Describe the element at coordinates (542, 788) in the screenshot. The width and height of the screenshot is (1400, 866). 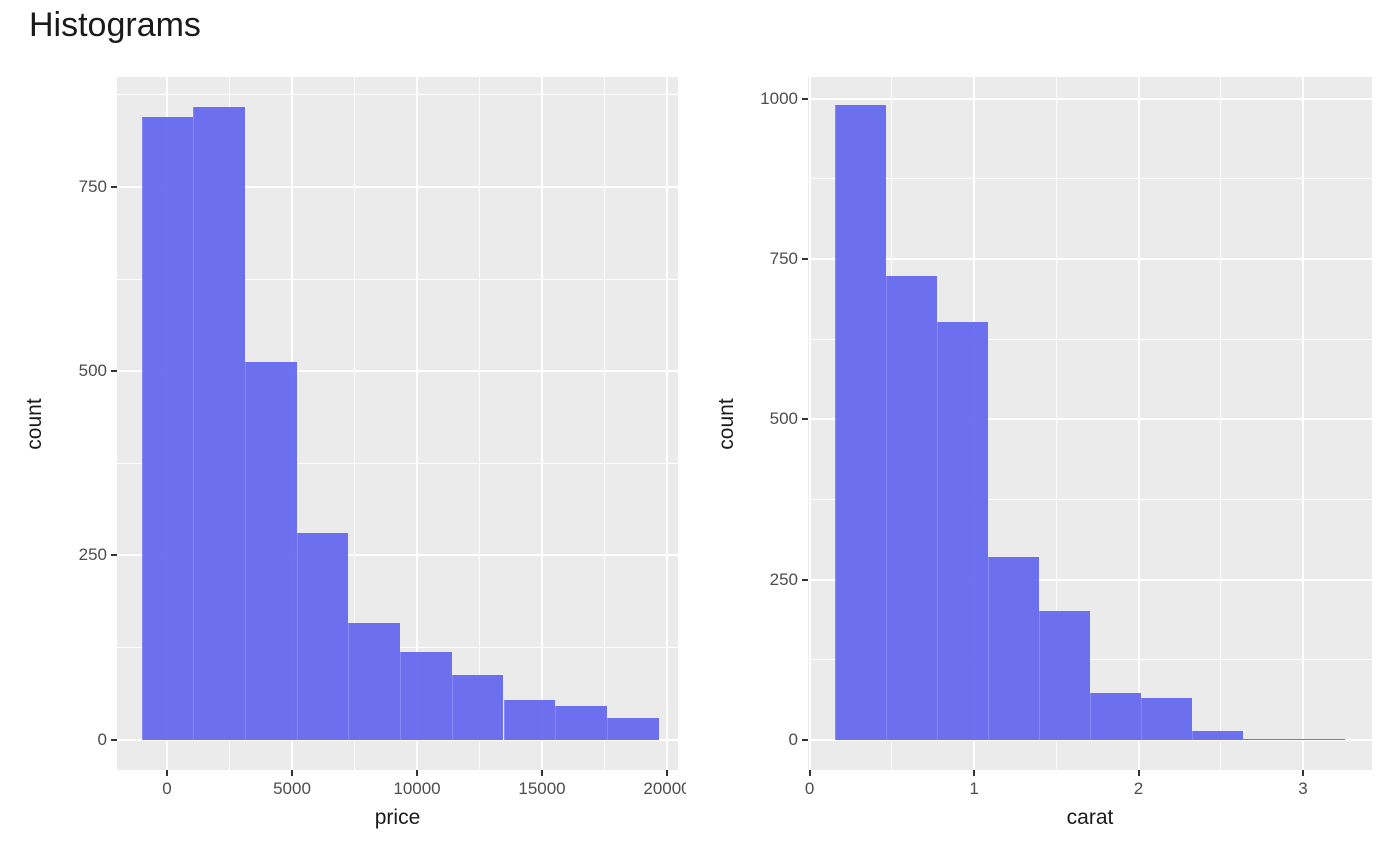
I see `x-tick-label: 15000` at that location.